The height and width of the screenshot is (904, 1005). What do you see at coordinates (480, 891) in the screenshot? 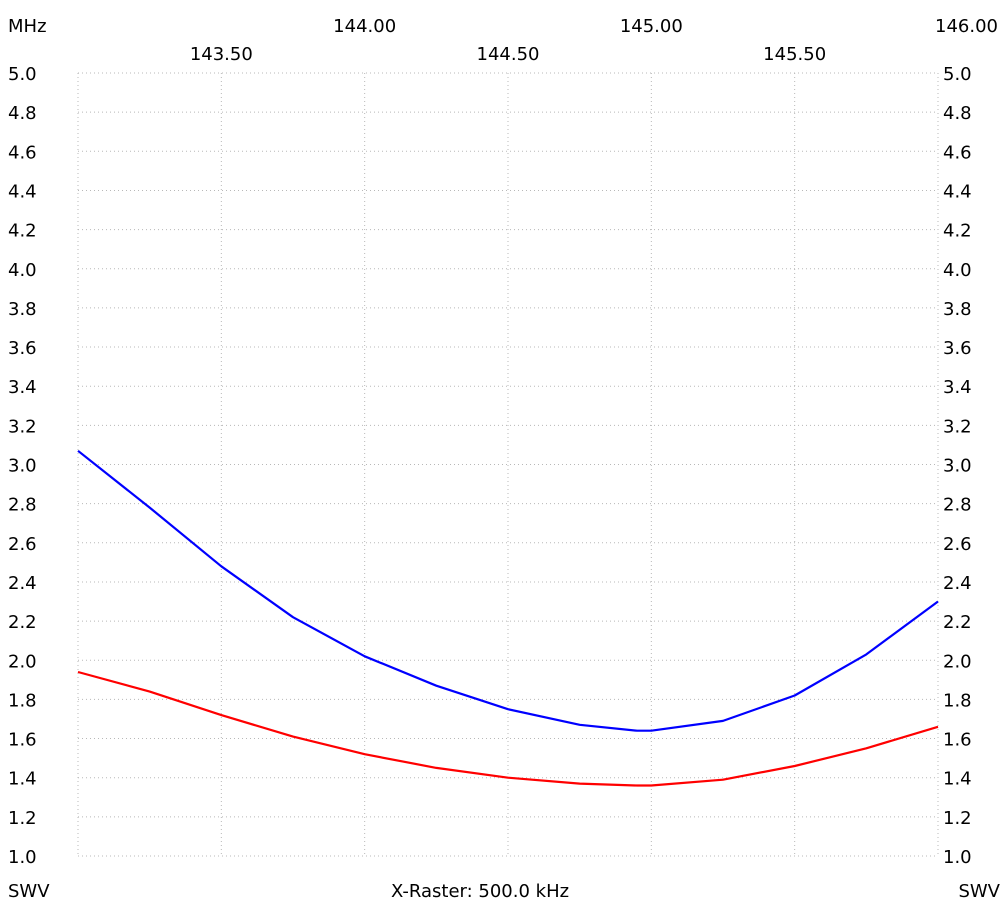
I see `x-raster-footer: X-Raster: 500.0 kHz` at bounding box center [480, 891].